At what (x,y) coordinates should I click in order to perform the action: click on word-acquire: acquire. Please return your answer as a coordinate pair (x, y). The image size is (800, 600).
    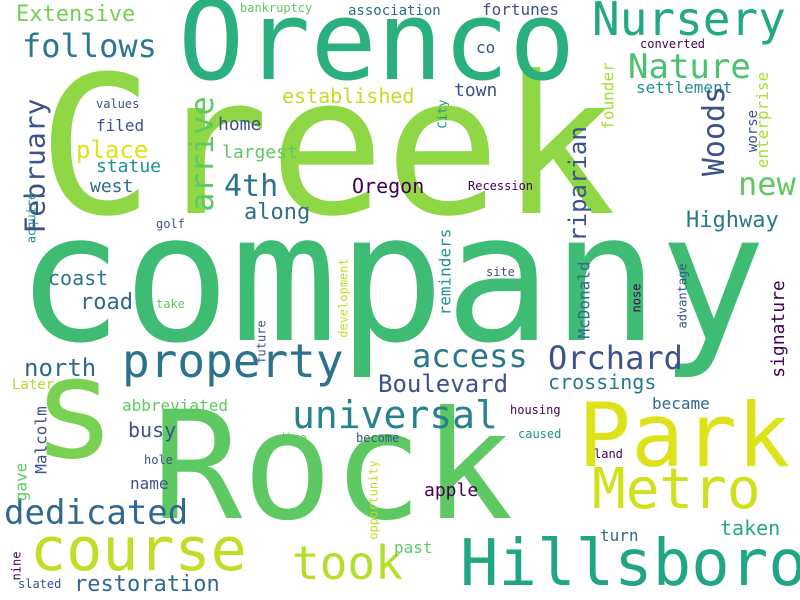
    Looking at the image, I should click on (31, 218).